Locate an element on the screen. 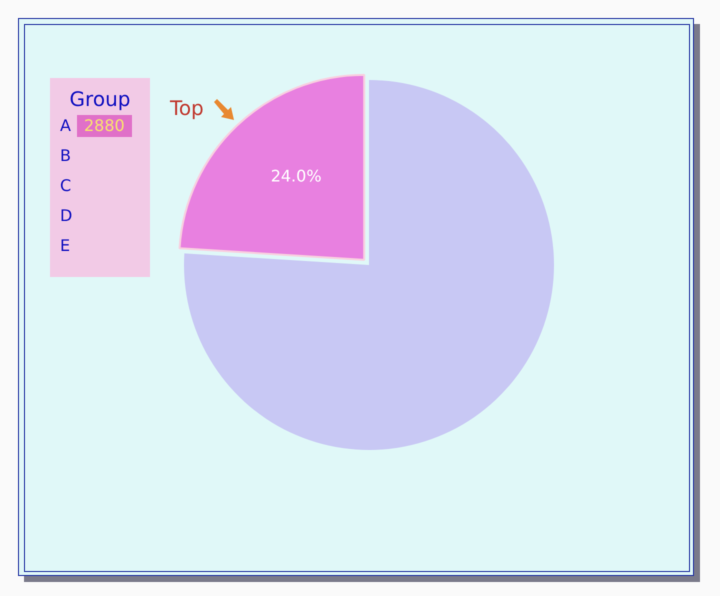  text: D is located at coordinates (66, 216).